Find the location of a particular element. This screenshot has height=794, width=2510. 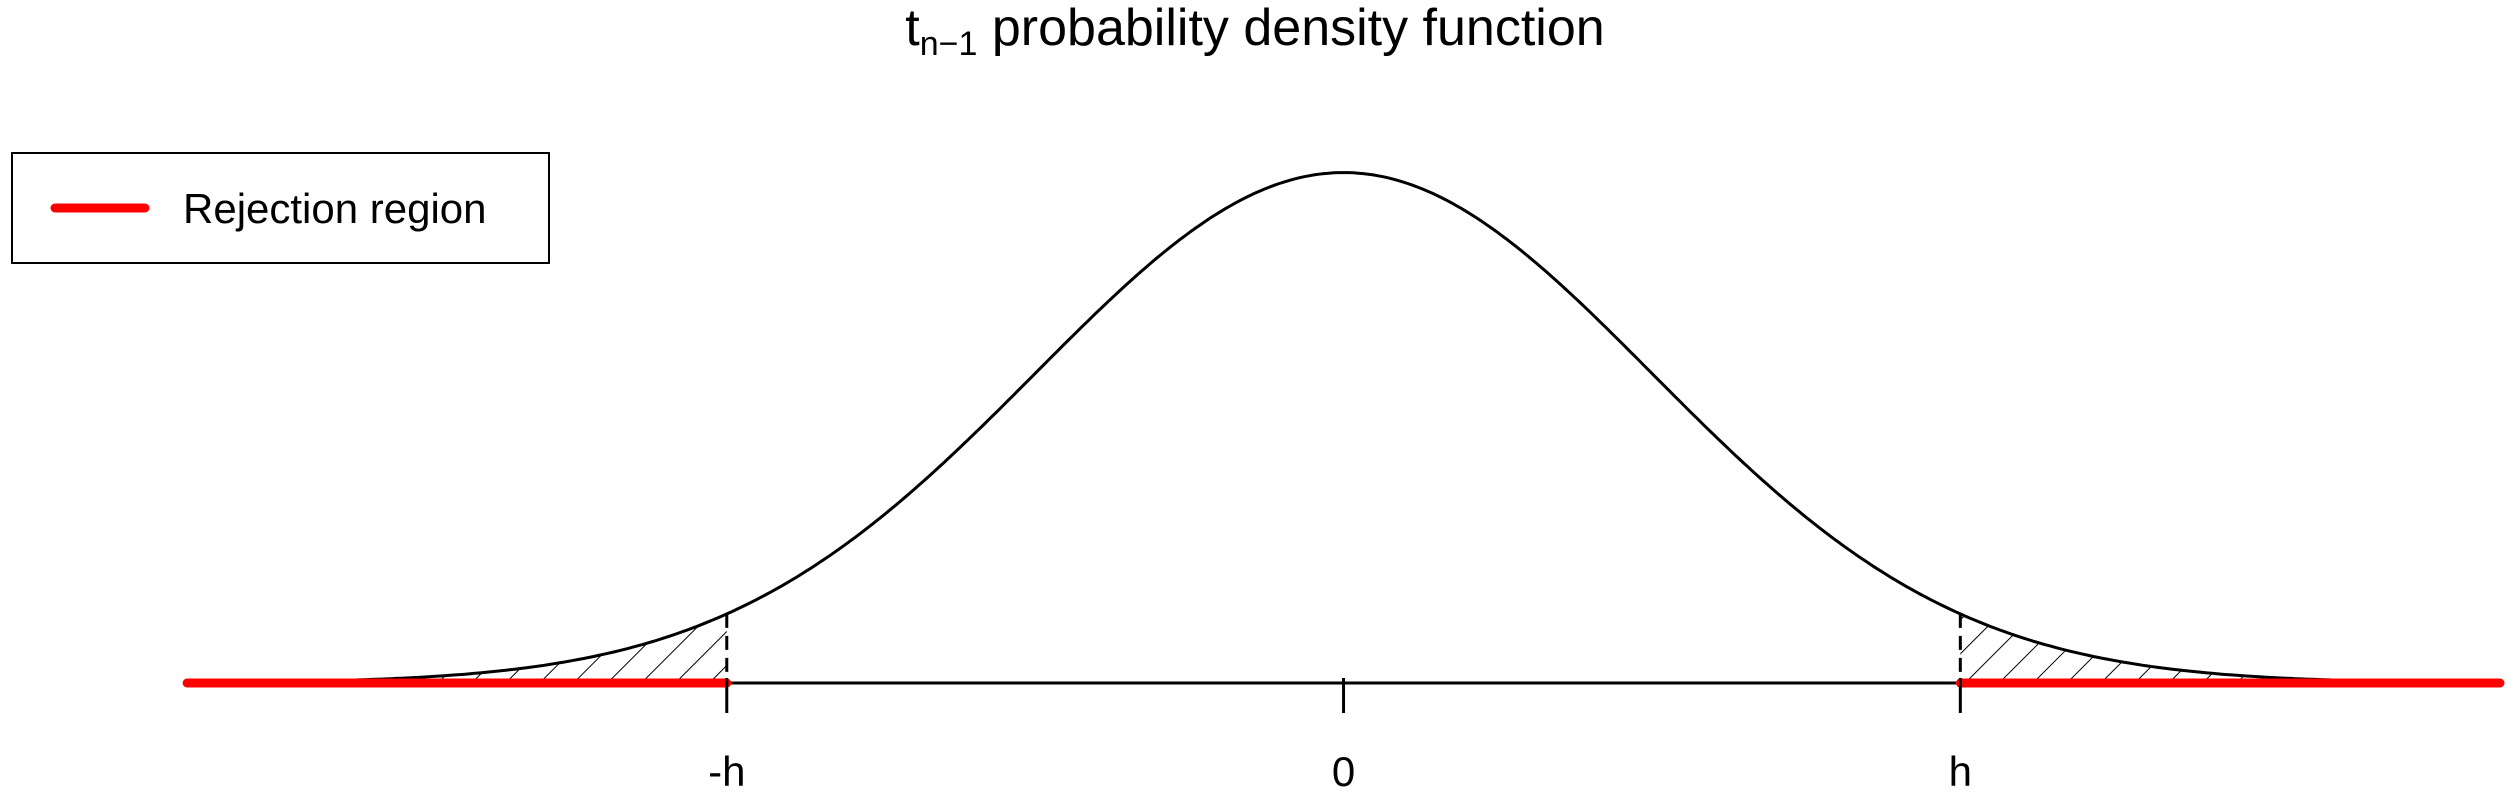

legend: Rejection region is located at coordinates (280, 208).